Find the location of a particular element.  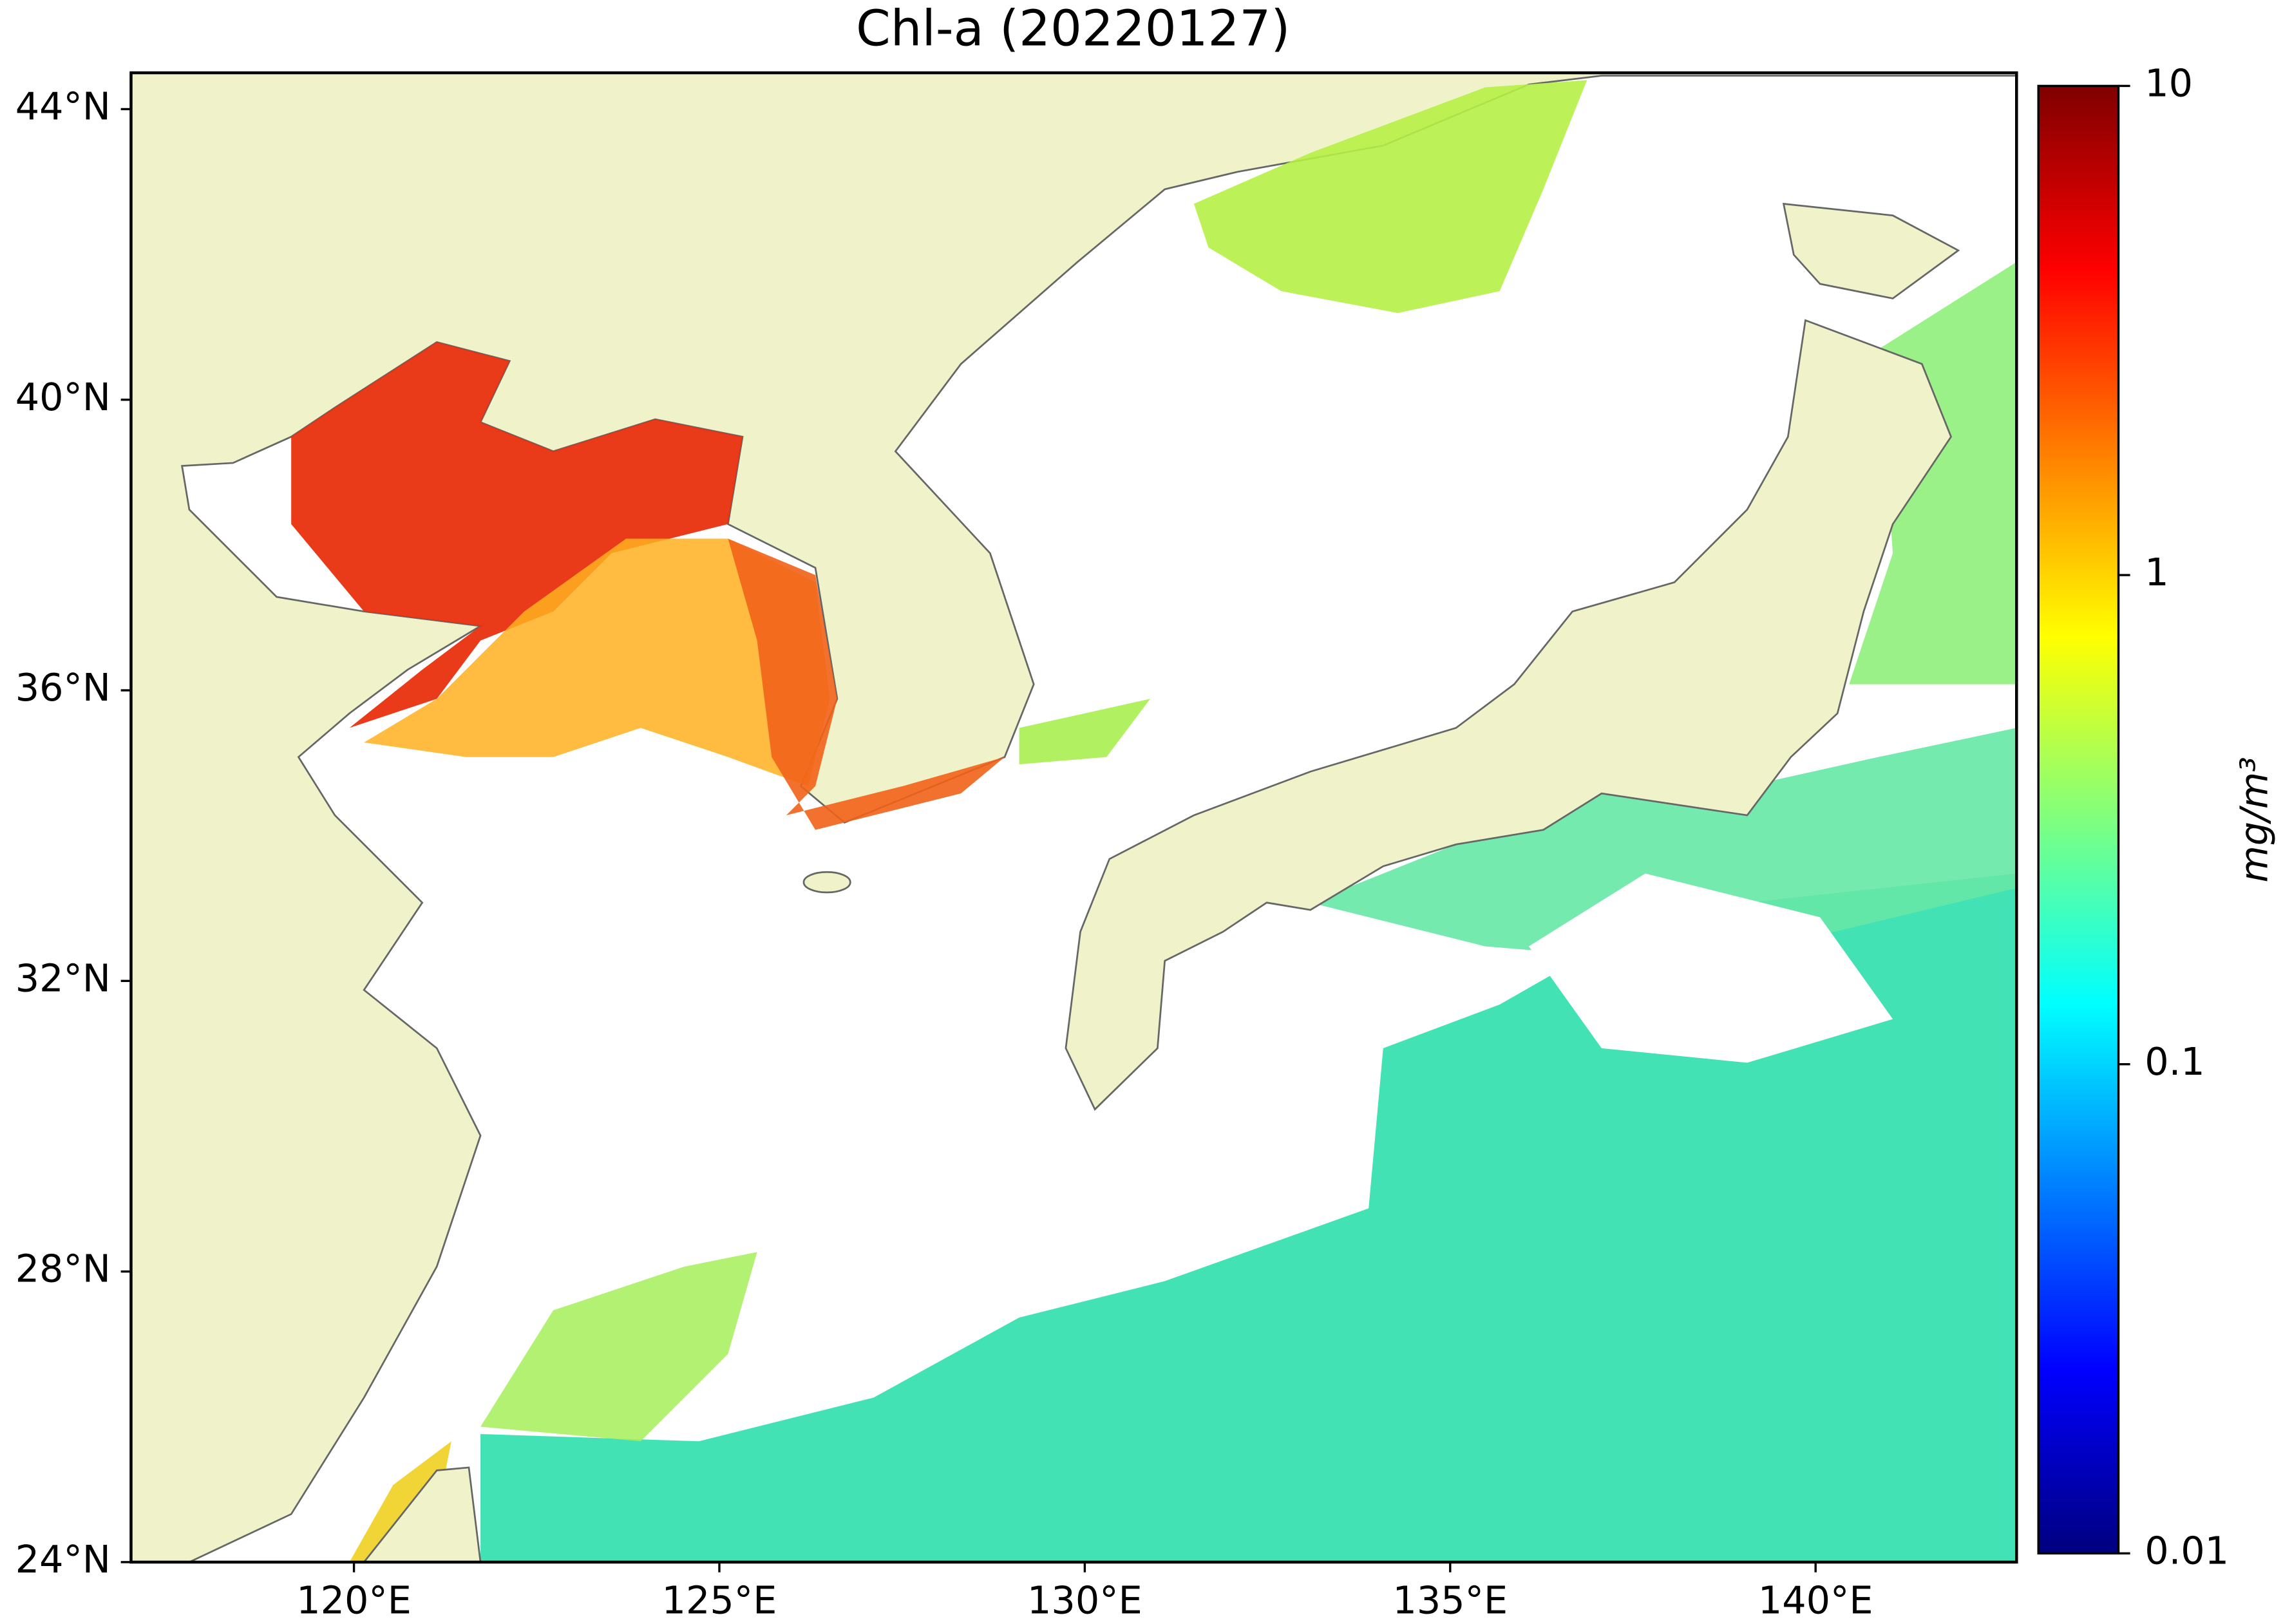

japan-sea-chl is located at coordinates (1390, 197).